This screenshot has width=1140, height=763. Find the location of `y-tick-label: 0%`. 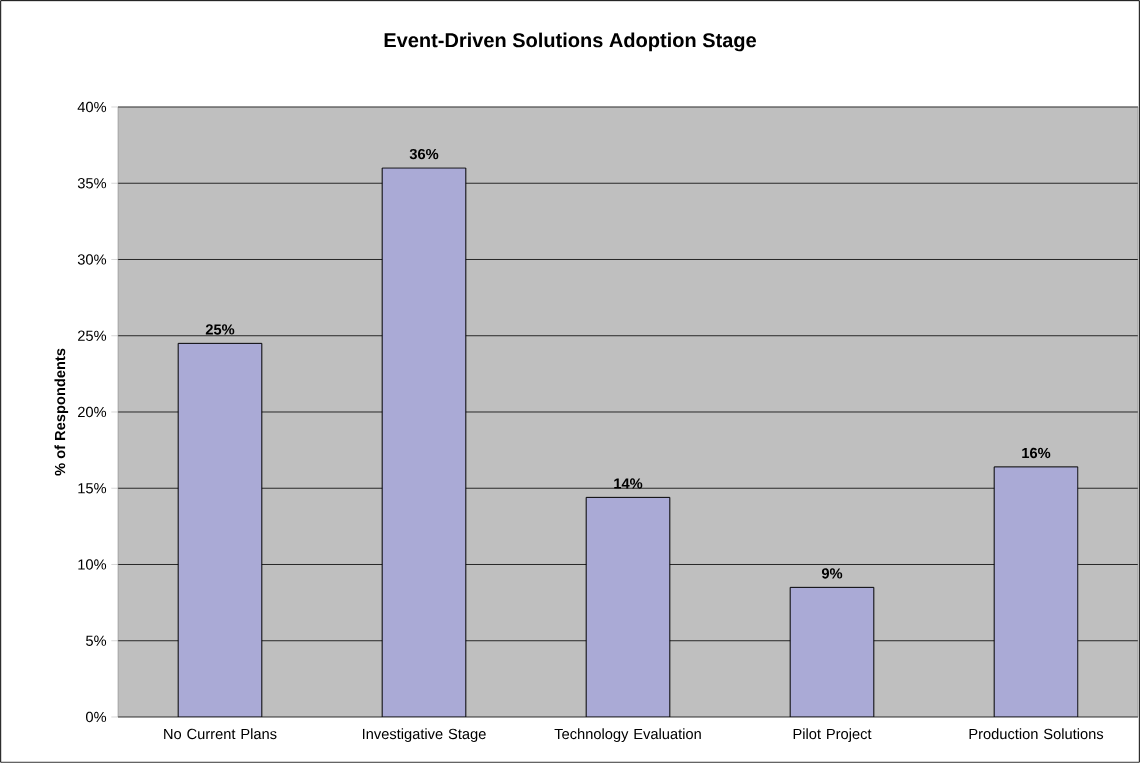

y-tick-label: 0% is located at coordinates (96, 717).